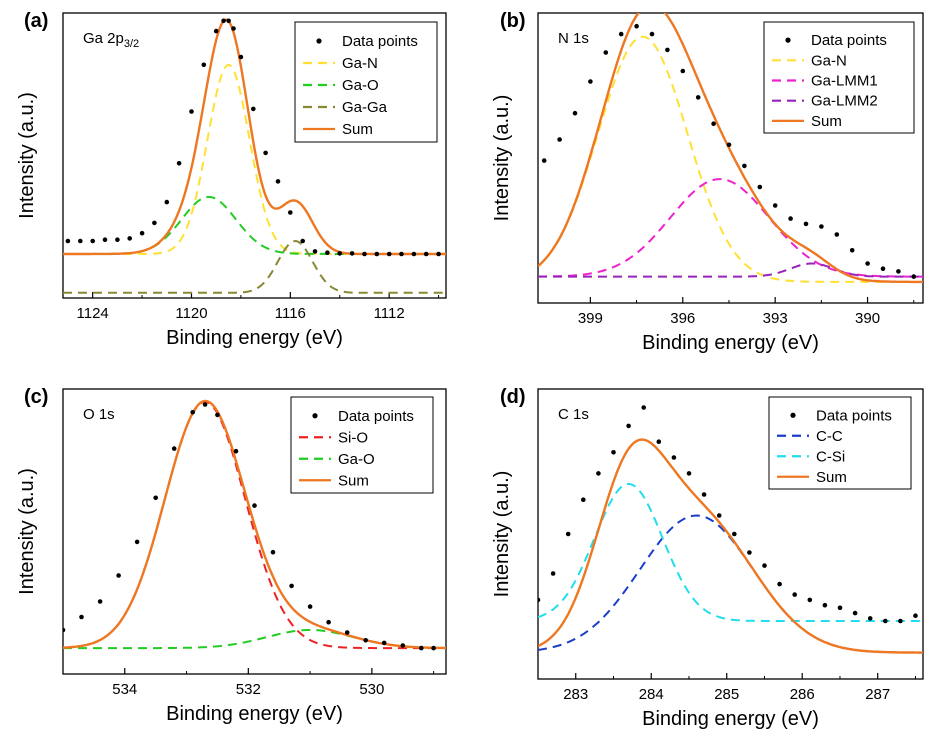  What do you see at coordinates (867, 318) in the screenshot?
I see `x-tick-label: 390` at bounding box center [867, 318].